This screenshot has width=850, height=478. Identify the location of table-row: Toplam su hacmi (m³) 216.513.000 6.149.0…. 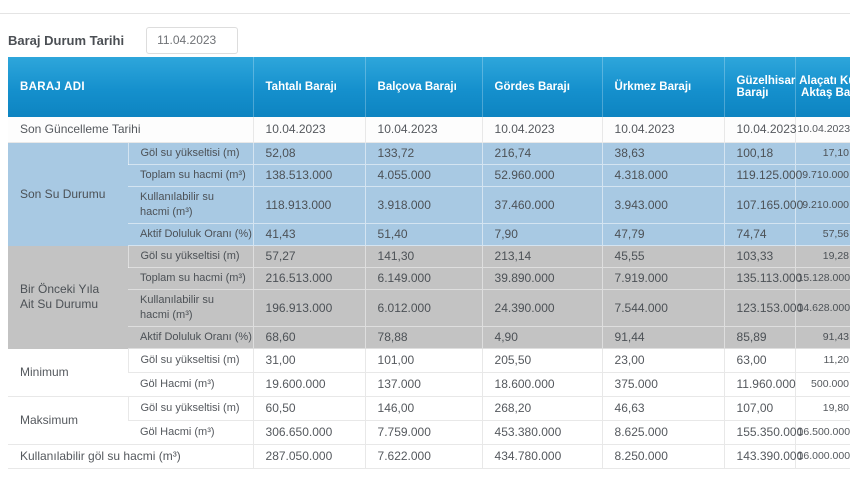
(429, 278).